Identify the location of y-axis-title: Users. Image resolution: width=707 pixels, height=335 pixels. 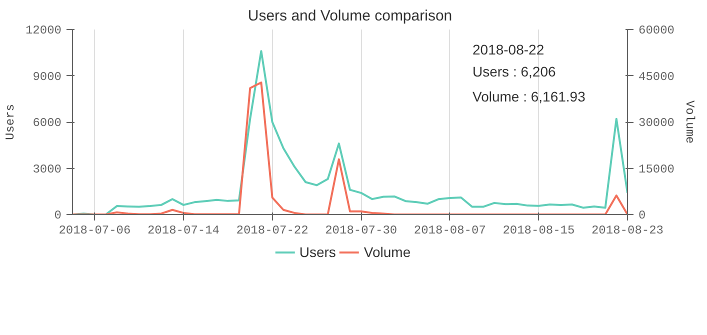
(10, 122).